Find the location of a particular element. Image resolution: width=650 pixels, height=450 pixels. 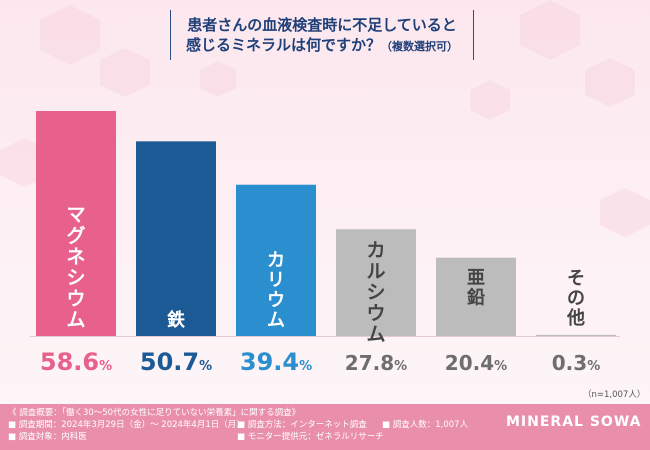

survey-count: ■ 調査人数：1,007人 is located at coordinates (425, 425).